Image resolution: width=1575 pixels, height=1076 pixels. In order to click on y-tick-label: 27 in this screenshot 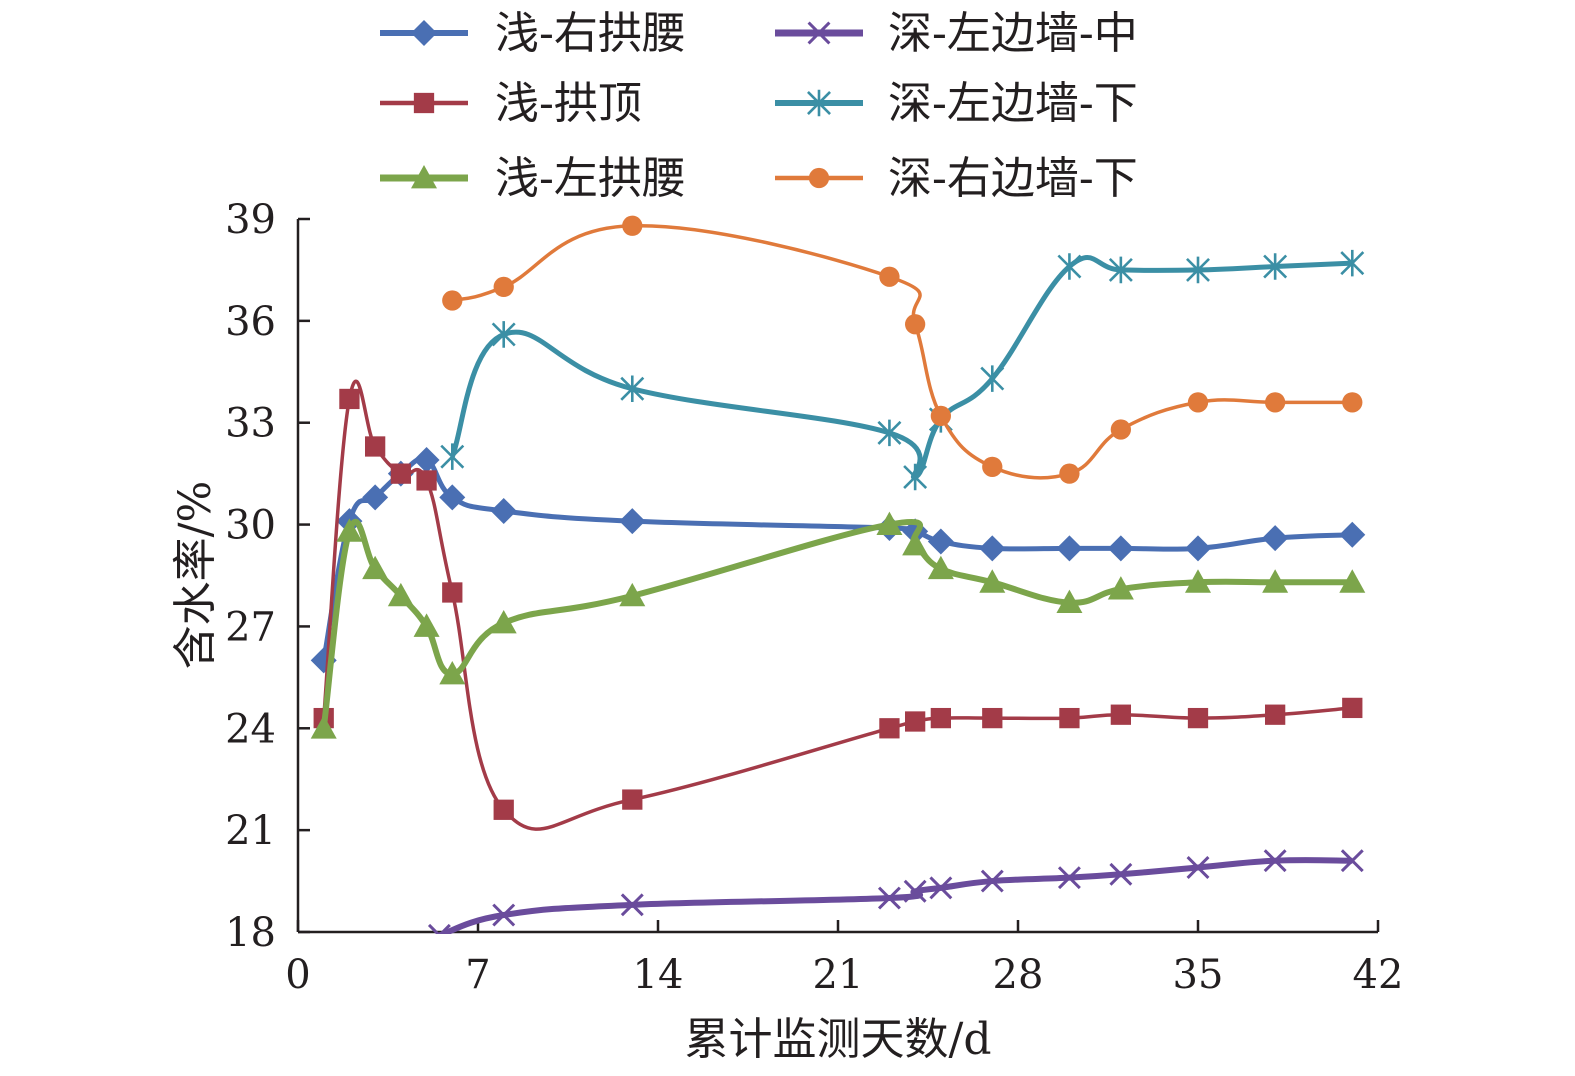, I will do `click(250, 627)`.